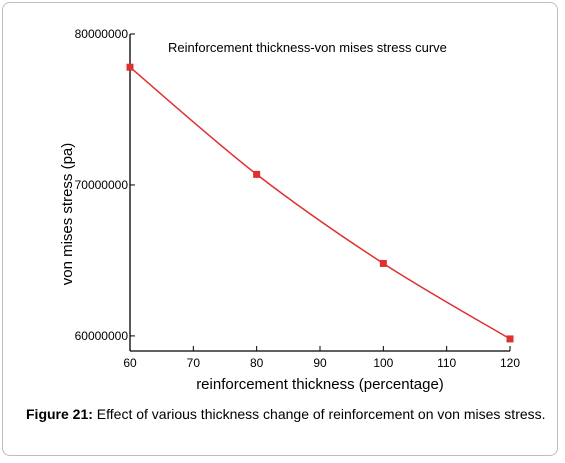 Image resolution: width=565 pixels, height=463 pixels. I want to click on y-axis-label: von mises stress (pa), so click(67, 214).